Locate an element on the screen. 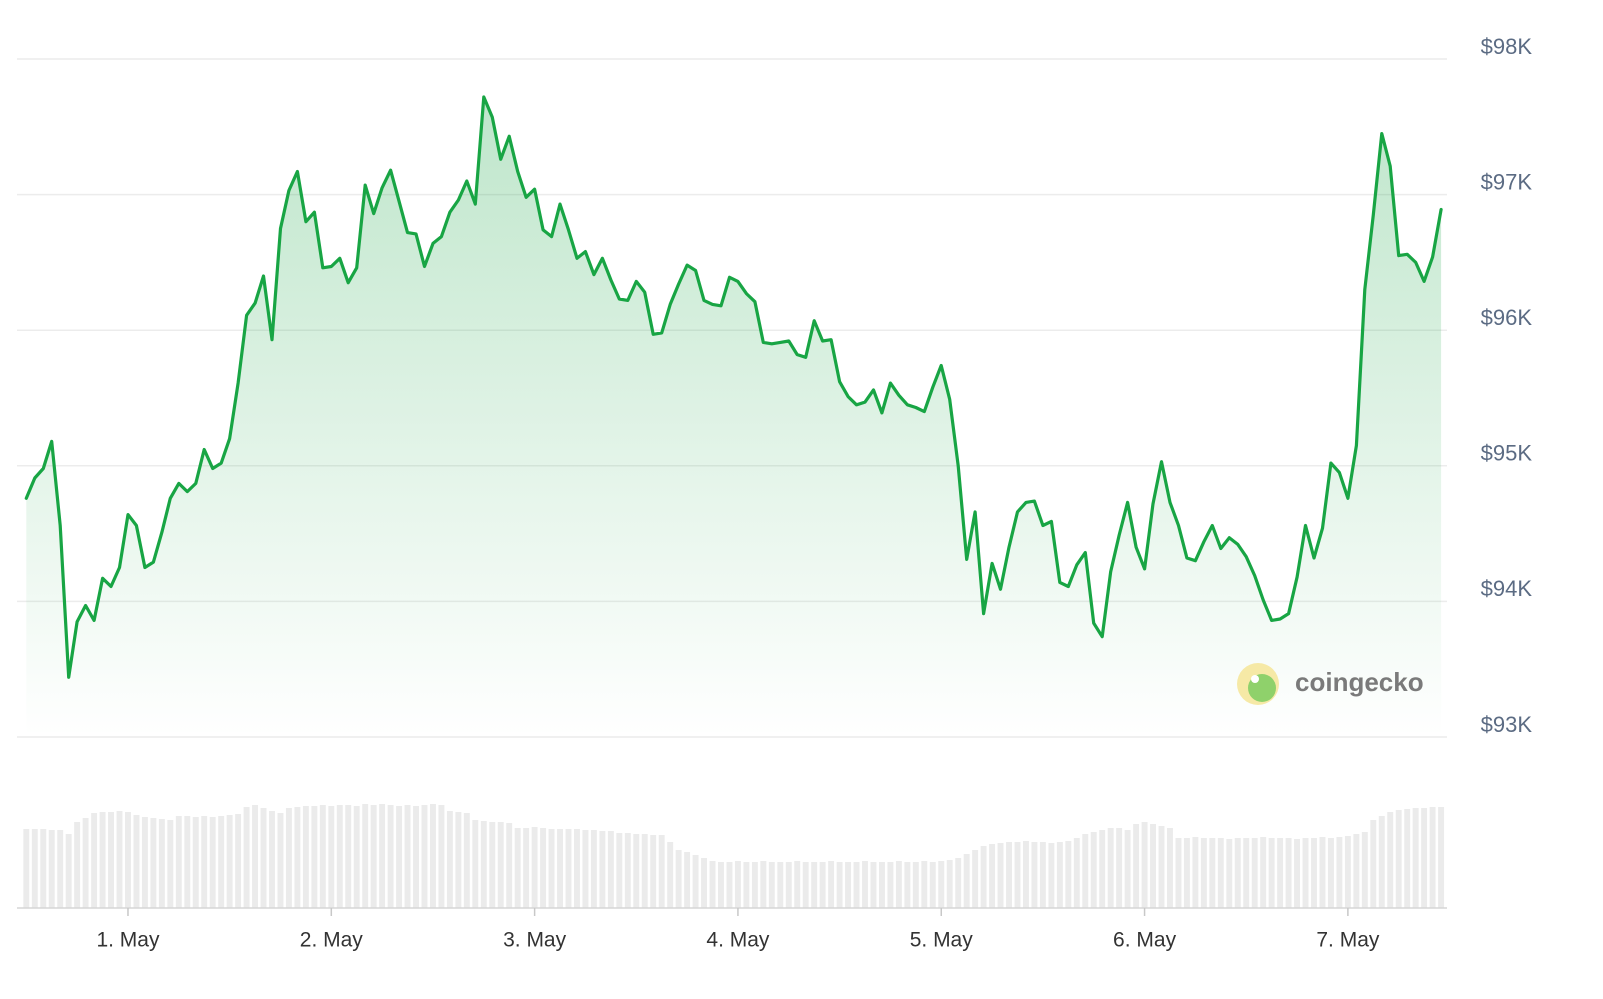 This screenshot has height=999, width=1603. logo-eye is located at coordinates (1255, 679).